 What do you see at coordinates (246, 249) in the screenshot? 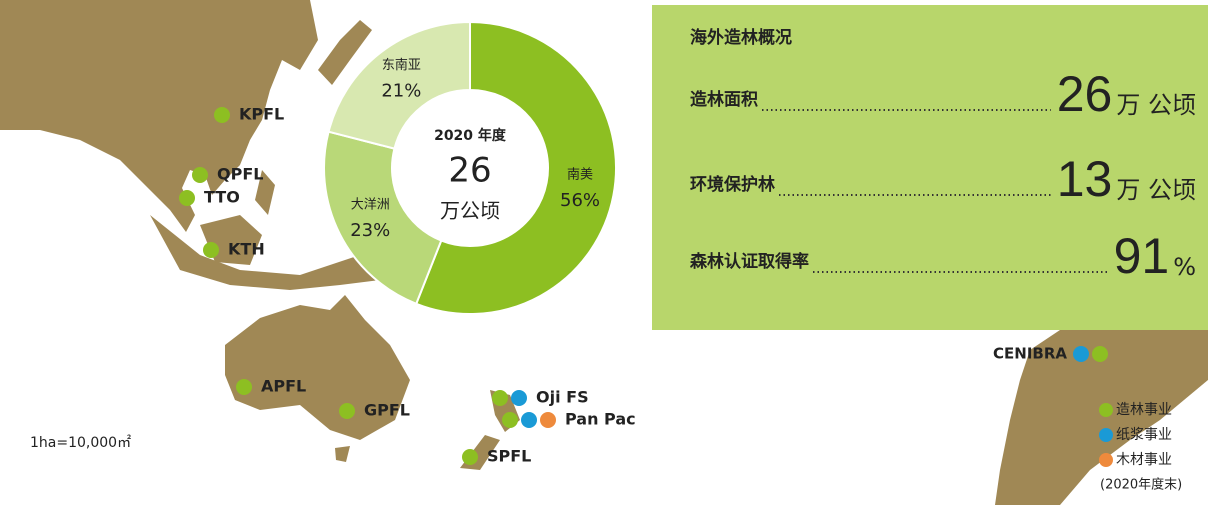
I see `site-label: KTH` at bounding box center [246, 249].